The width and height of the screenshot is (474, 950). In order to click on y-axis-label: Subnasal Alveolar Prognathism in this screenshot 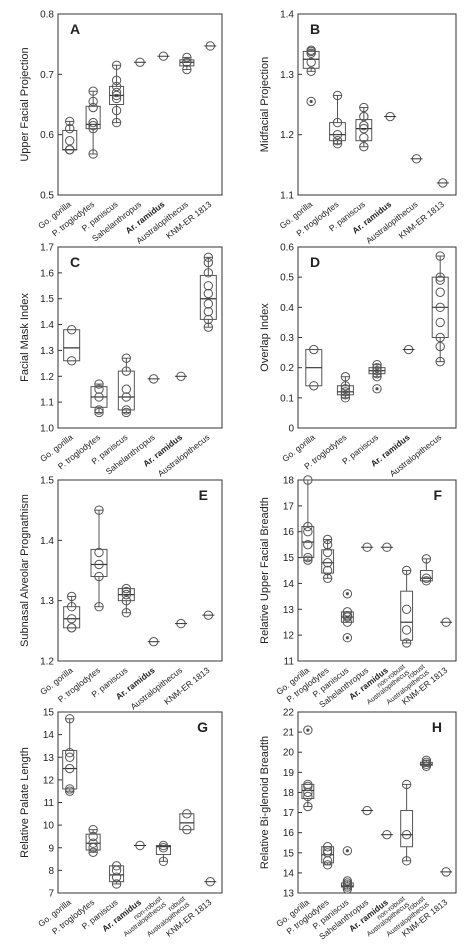, I will do `click(25, 570)`.